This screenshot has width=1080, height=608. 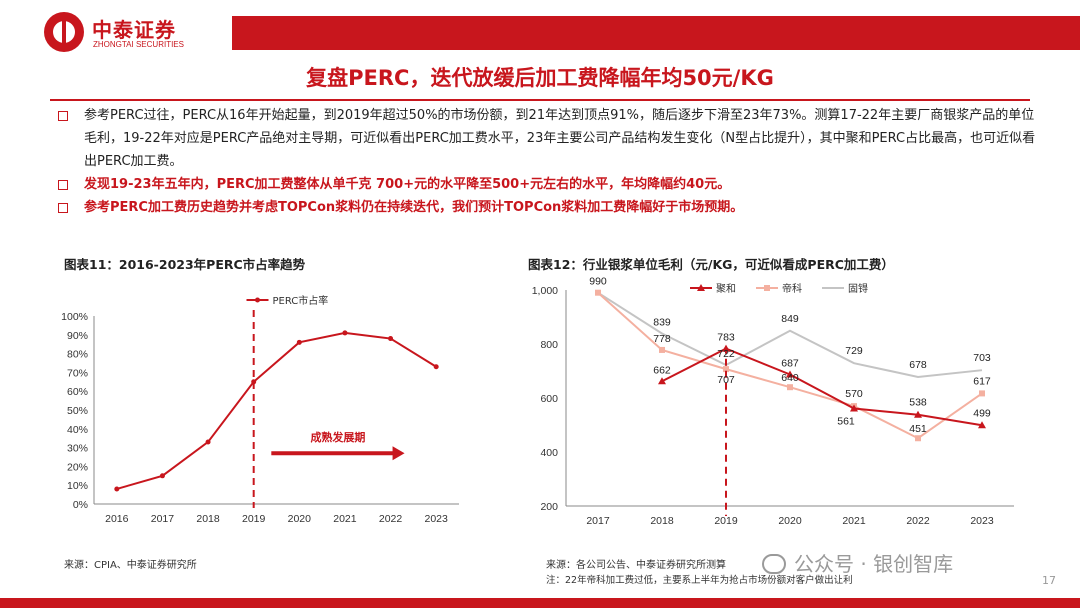 I want to click on annotation-text: 成熟发展期, so click(x=337, y=437).